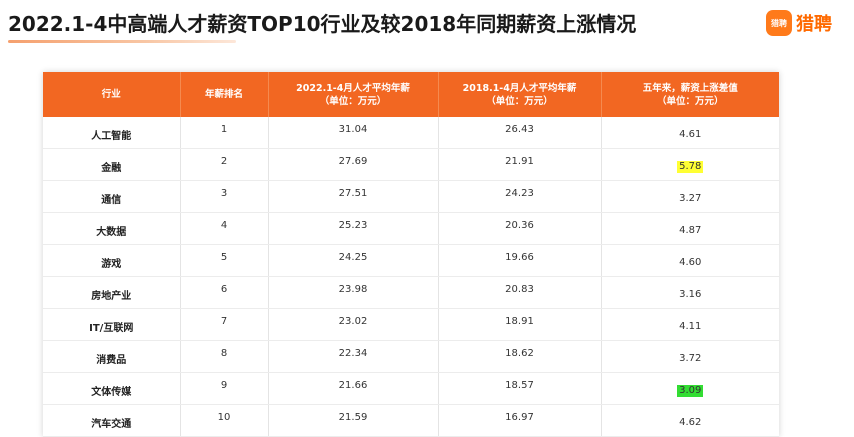  What do you see at coordinates (111, 328) in the screenshot?
I see `cell-industry-value: IT/互联网` at bounding box center [111, 328].